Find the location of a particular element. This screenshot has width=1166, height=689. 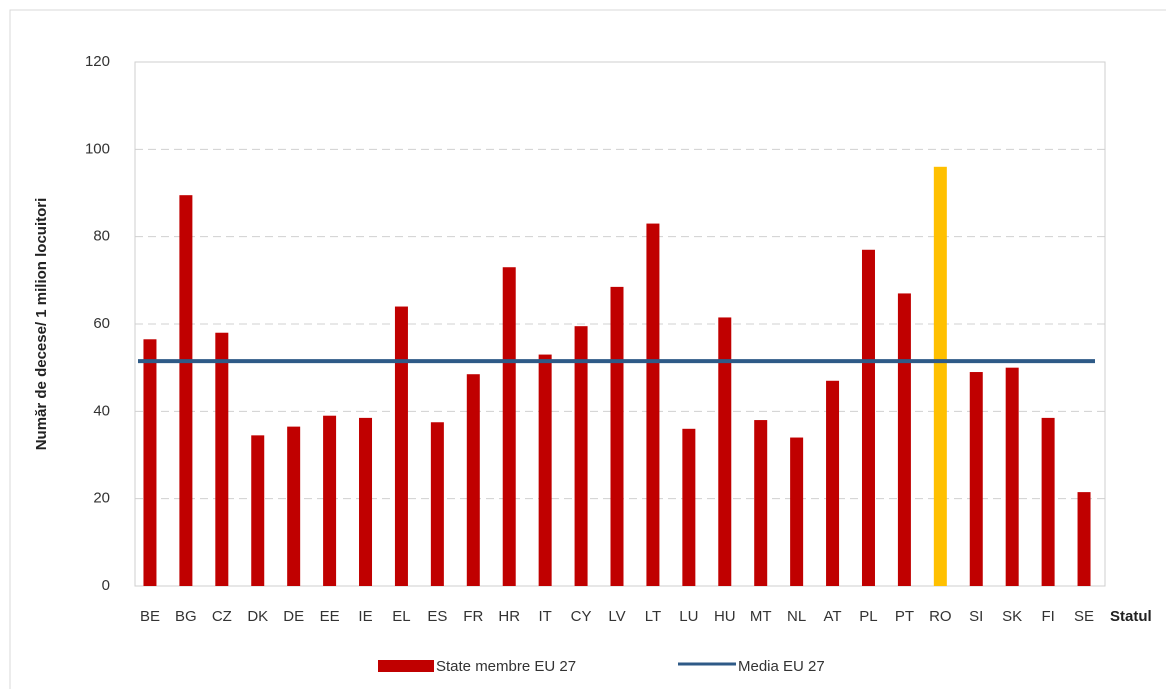

legend-swatch is located at coordinates (406, 666).